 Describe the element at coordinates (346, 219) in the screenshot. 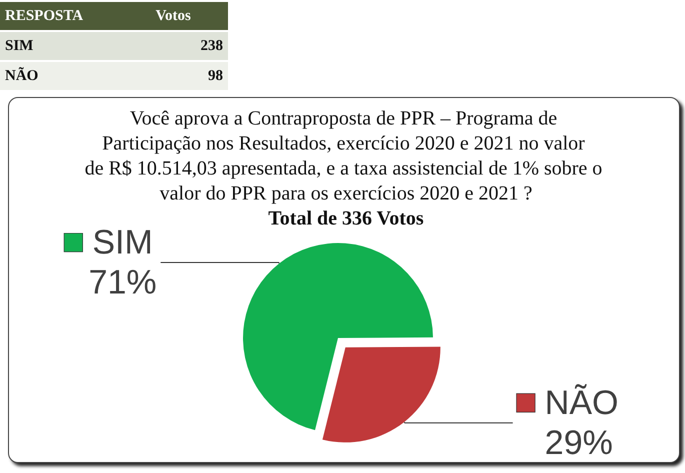

I see `chart-subtitle: Total de 336 Votos` at that location.